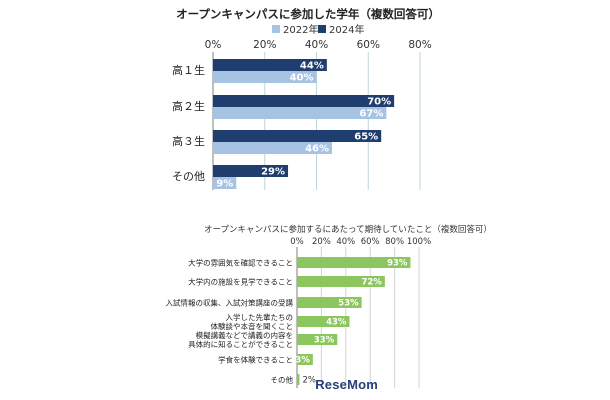  I want to click on chart2-category-label: その他, so click(282, 380).